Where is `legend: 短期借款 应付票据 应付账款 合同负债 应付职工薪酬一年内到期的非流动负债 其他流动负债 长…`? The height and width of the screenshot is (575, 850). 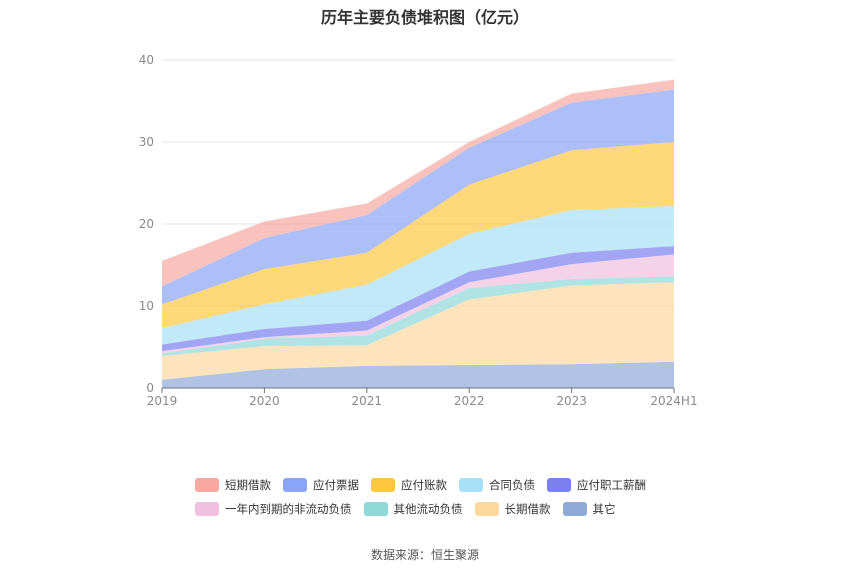 legend: 短期借款 应付票据 应付账款 合同负债 应付职工薪酬一年内到期的非流动负债 其他流动负债 长… is located at coordinates (435, 497).